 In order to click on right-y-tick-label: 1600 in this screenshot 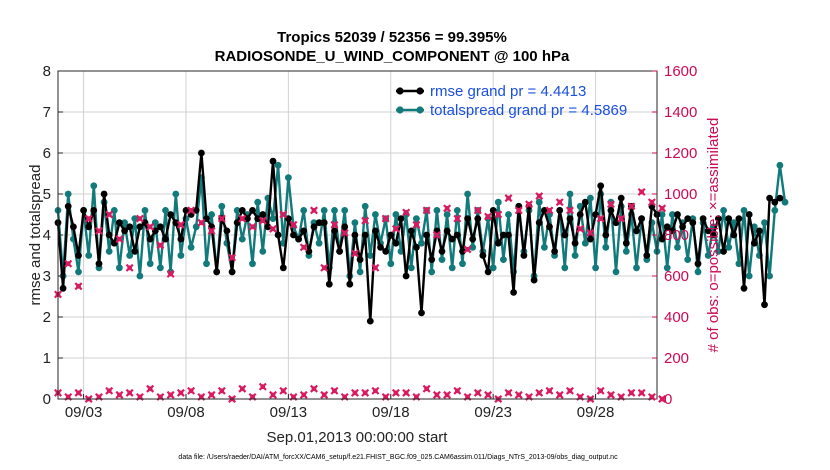, I will do `click(680, 71)`.